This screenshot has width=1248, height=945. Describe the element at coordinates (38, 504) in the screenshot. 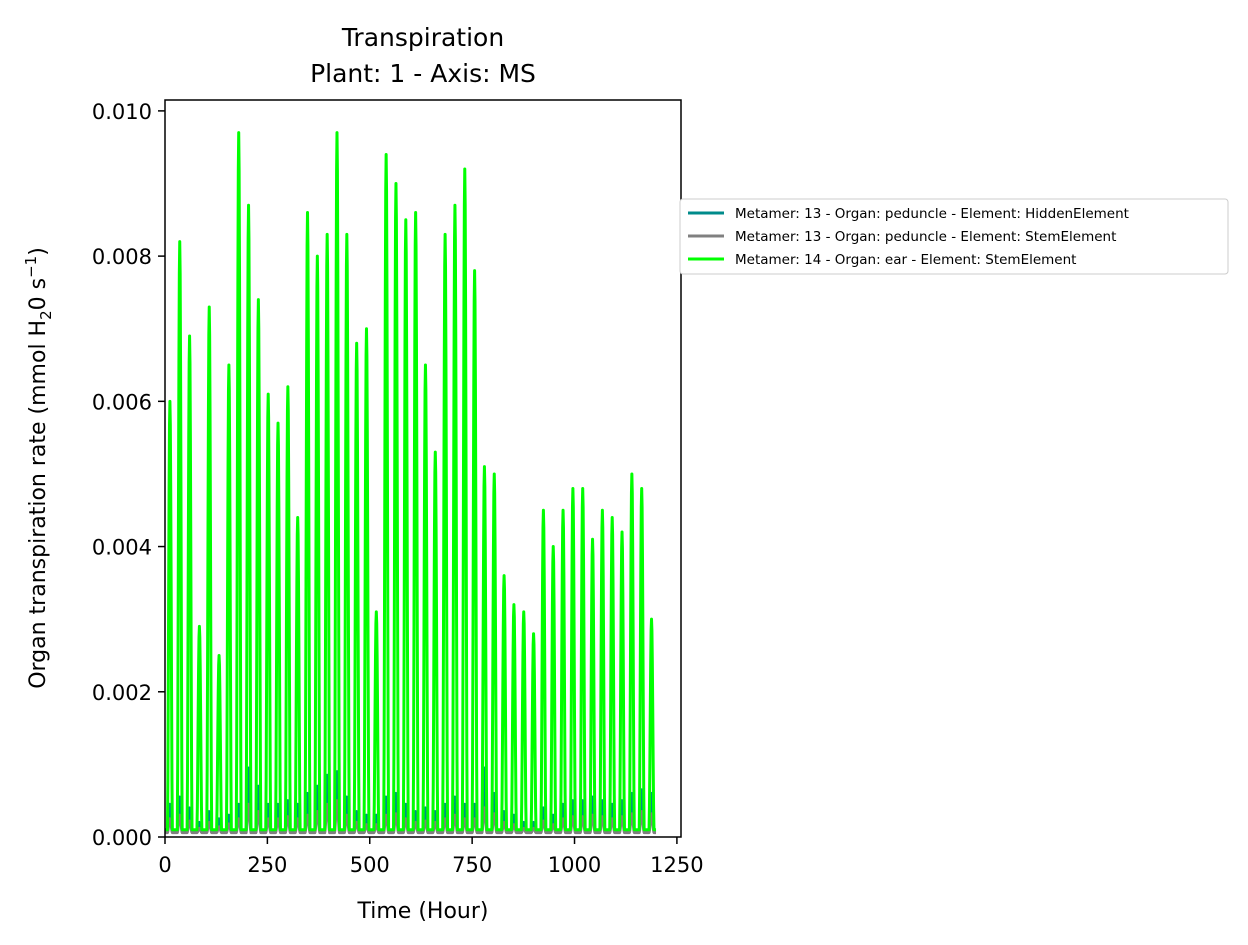

I see `y-axis-label-main: Organ transpiration rate (mmol H` at that location.